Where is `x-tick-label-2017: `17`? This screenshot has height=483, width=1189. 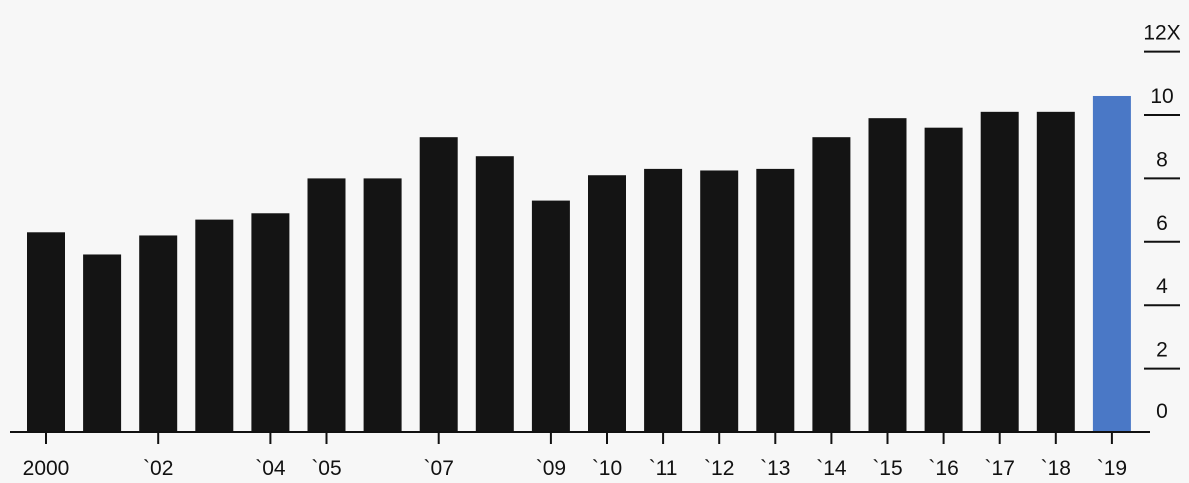
x-tick-label-2017: `17 is located at coordinates (1000, 468).